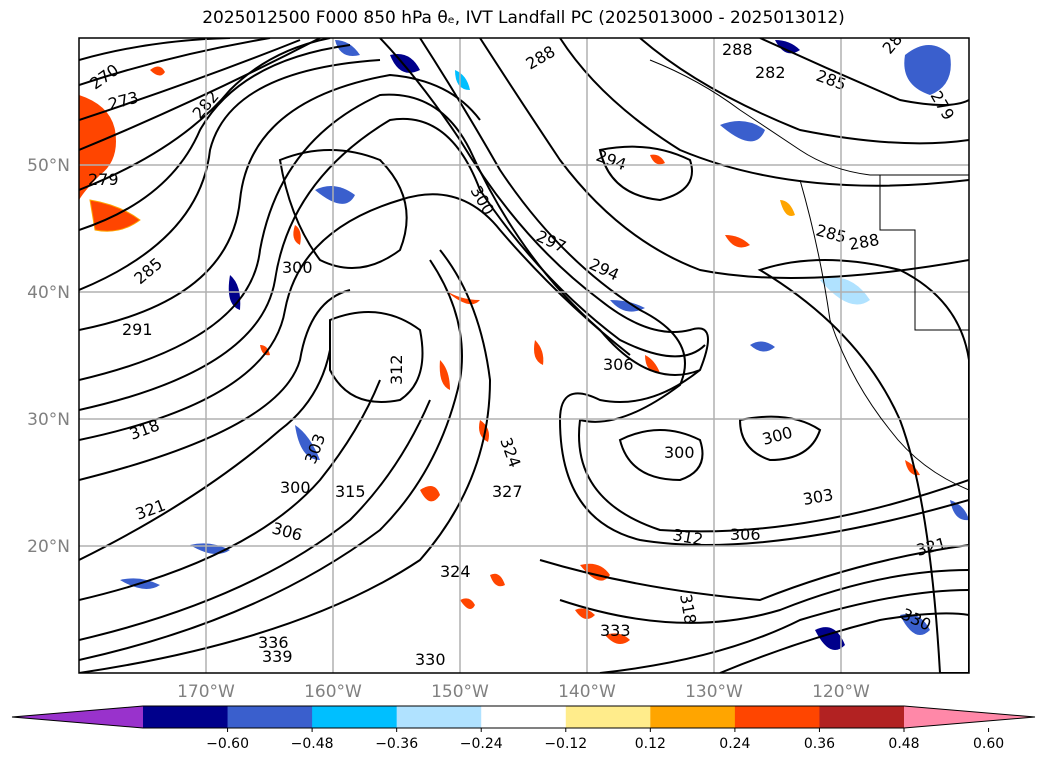 The width and height of the screenshot is (1047, 767). Describe the element at coordinates (48, 356) in the screenshot. I see `lat-axis: 50°N 40°N 30°N 20°N` at that location.